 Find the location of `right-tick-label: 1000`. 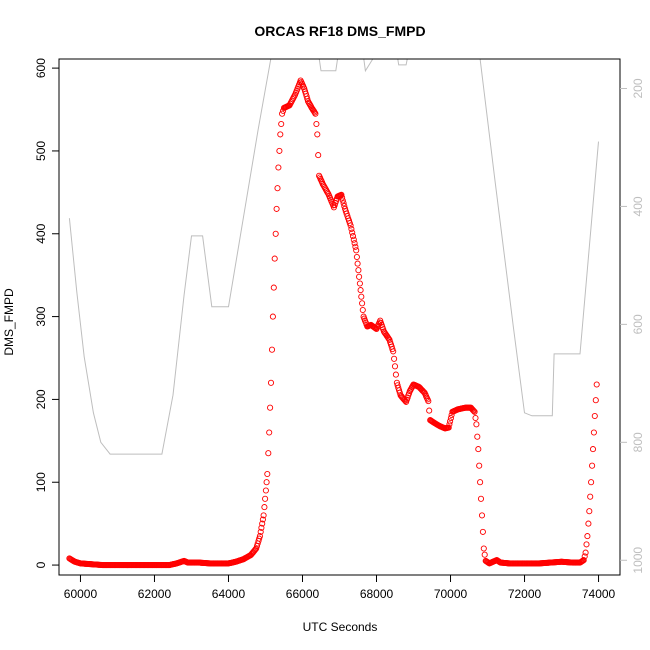

right-tick-label: 1000 is located at coordinates (638, 560).